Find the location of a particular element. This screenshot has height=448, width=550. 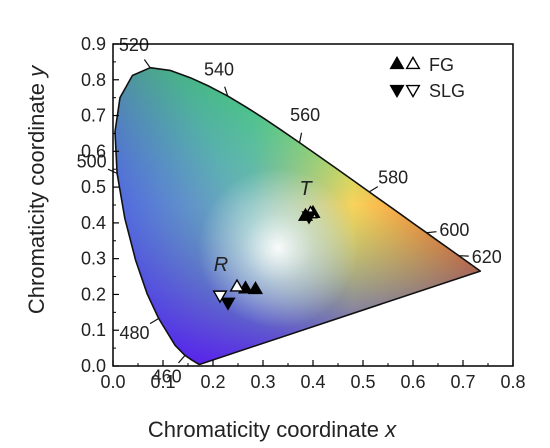

wavelength-label: 560 is located at coordinates (305, 115).